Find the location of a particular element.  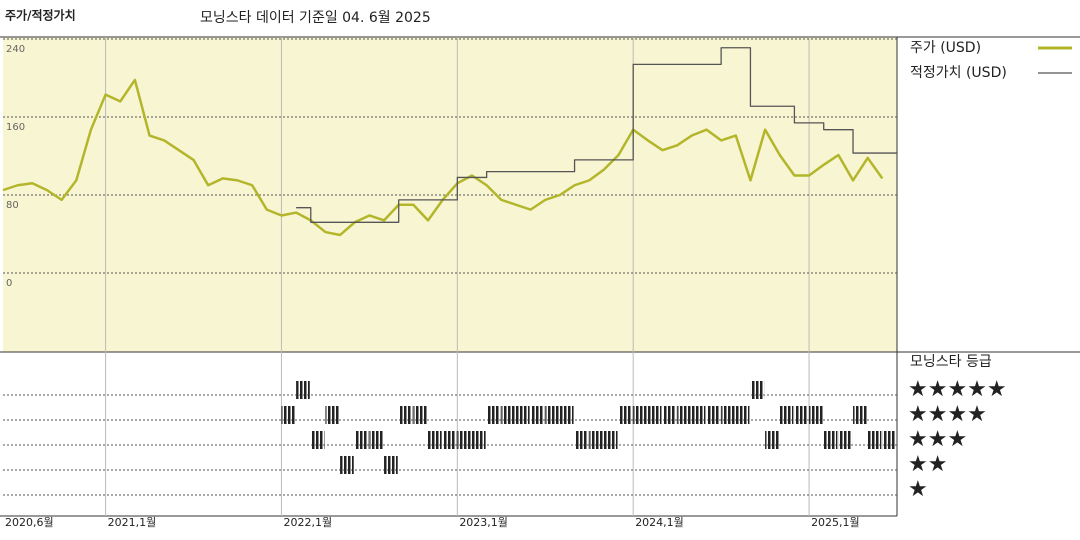

y-tick-label: 160 is located at coordinates (15, 127).